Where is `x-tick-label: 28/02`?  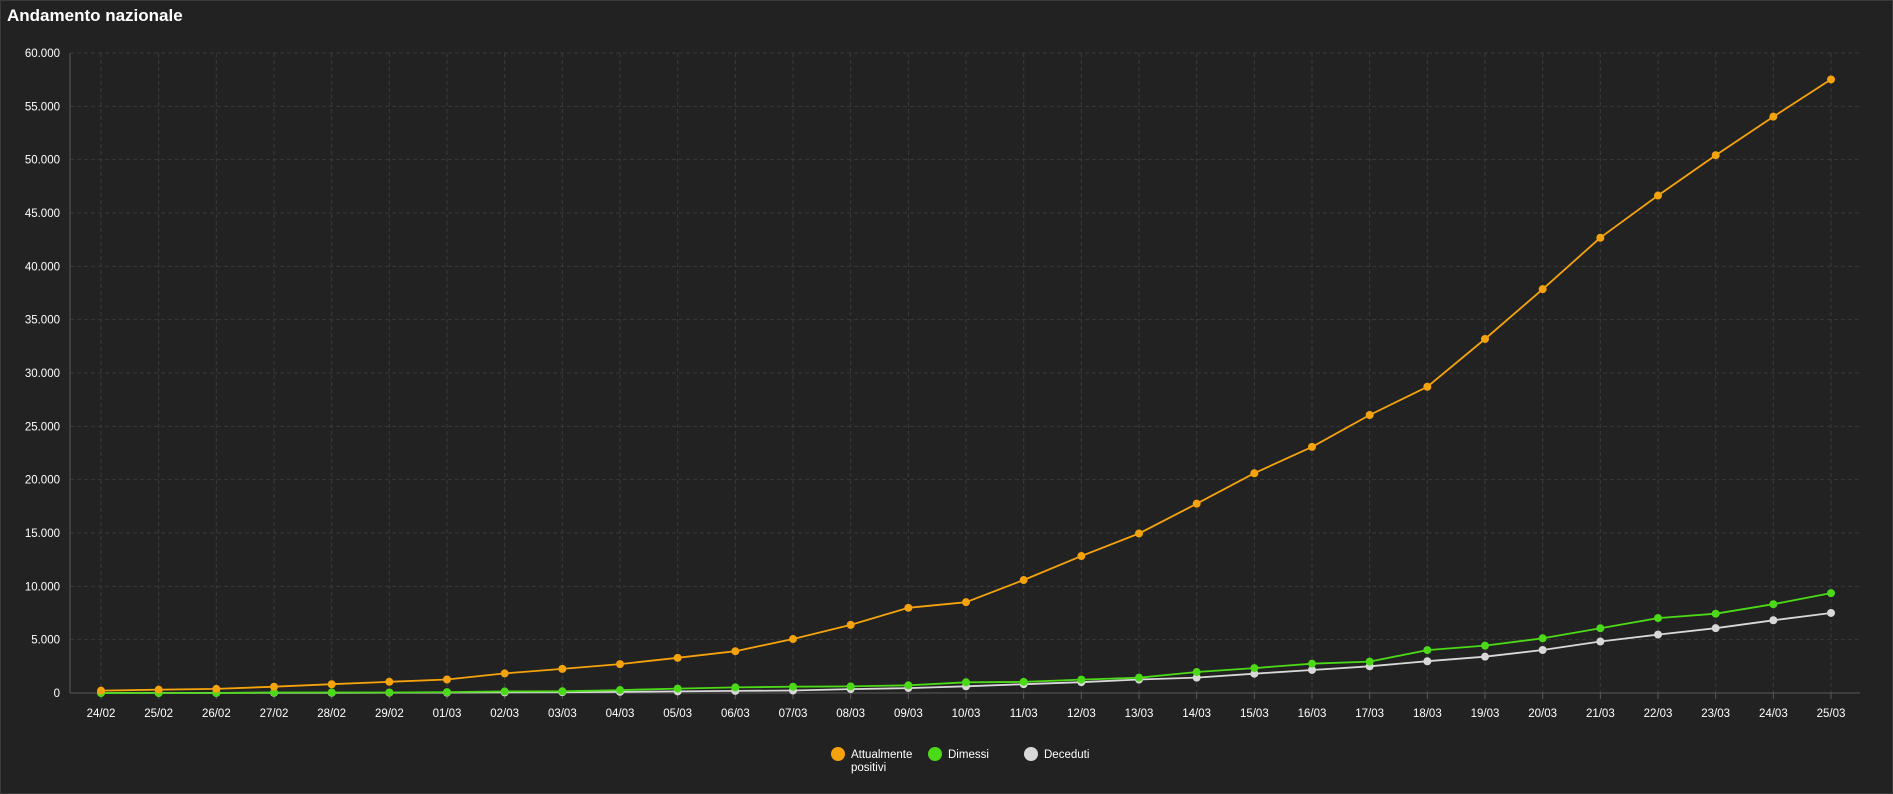 x-tick-label: 28/02 is located at coordinates (331, 714).